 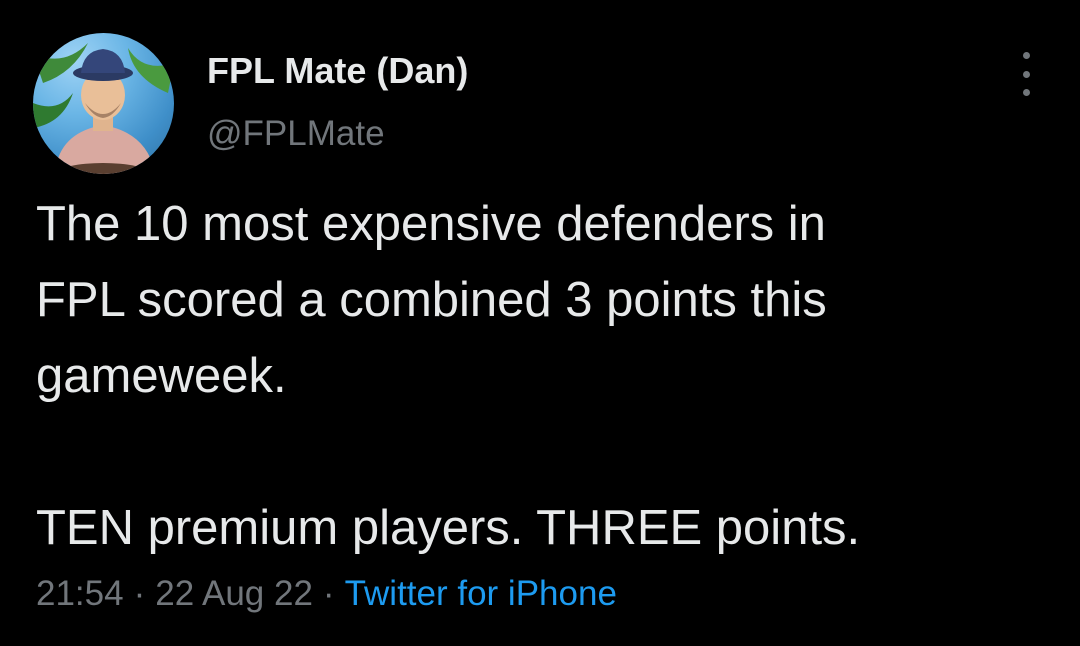 What do you see at coordinates (1026, 55) in the screenshot?
I see `more-vertical-icon` at bounding box center [1026, 55].